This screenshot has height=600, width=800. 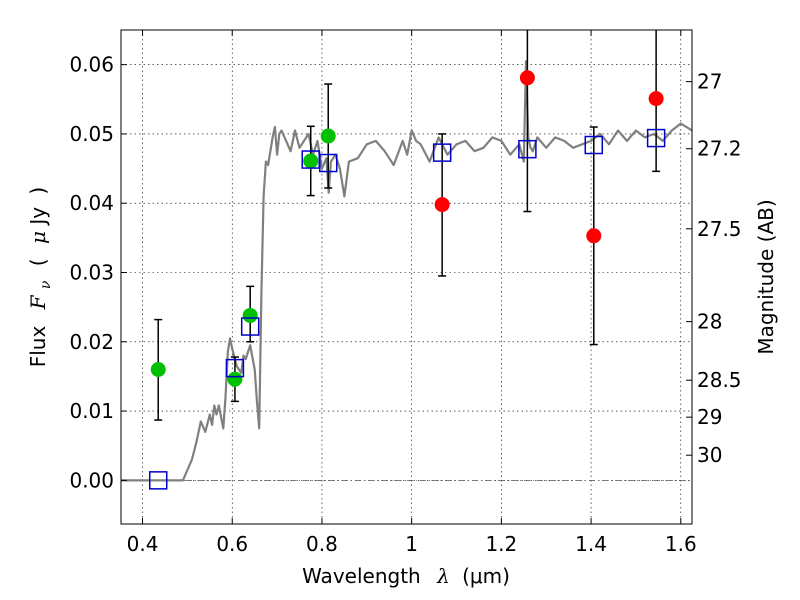 What do you see at coordinates (91, 272) in the screenshot?
I see `y-tick-label: 0.03` at bounding box center [91, 272].